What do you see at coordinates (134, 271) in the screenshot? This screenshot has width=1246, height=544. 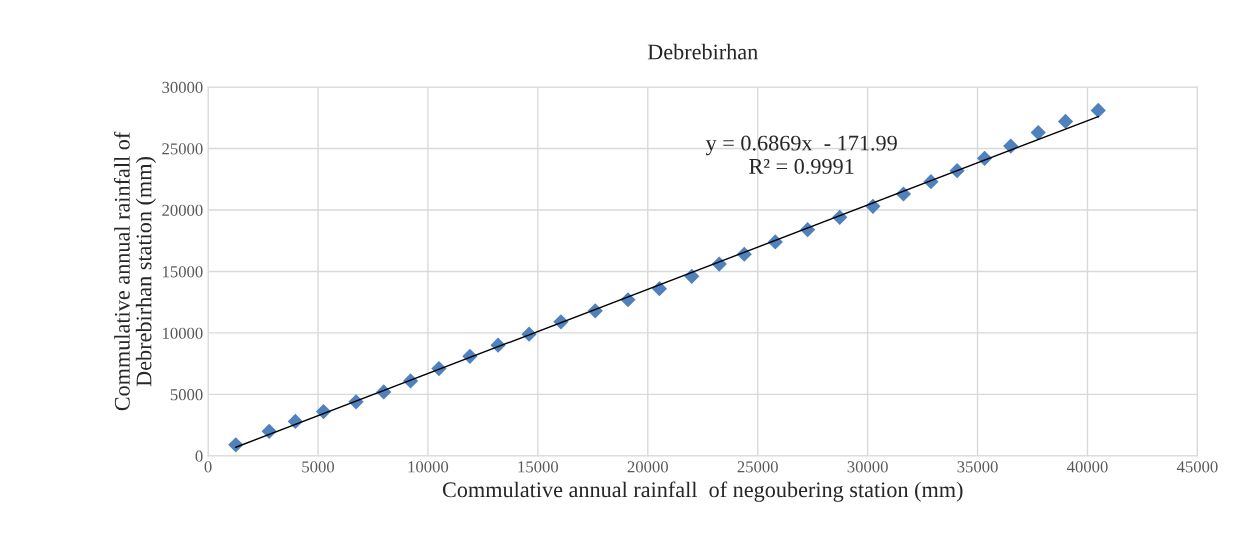 I see `y-axis-title: Commulative annual rainfall of Debrebirhan station (mm)` at bounding box center [134, 271].